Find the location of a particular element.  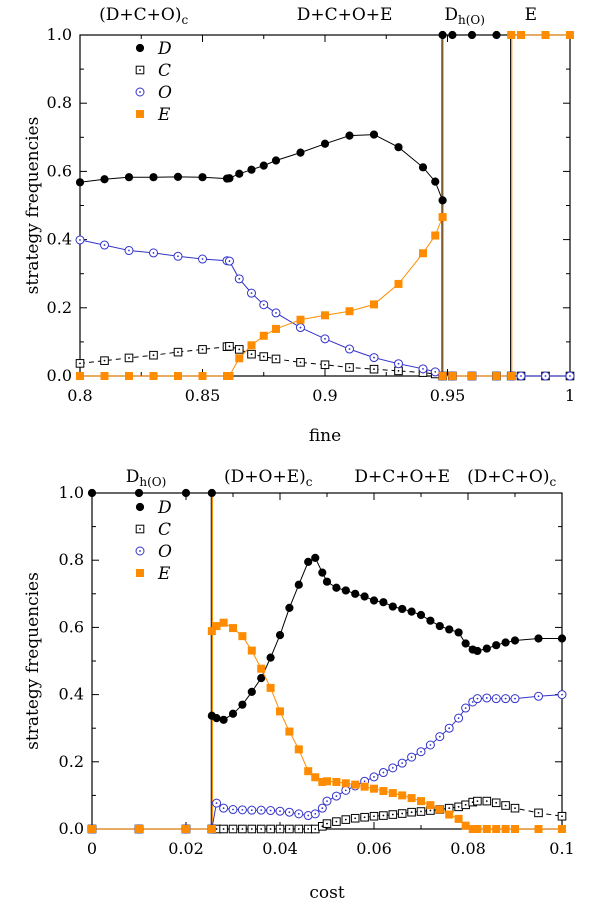

y-tick-label: 1.0 is located at coordinates (71, 492).